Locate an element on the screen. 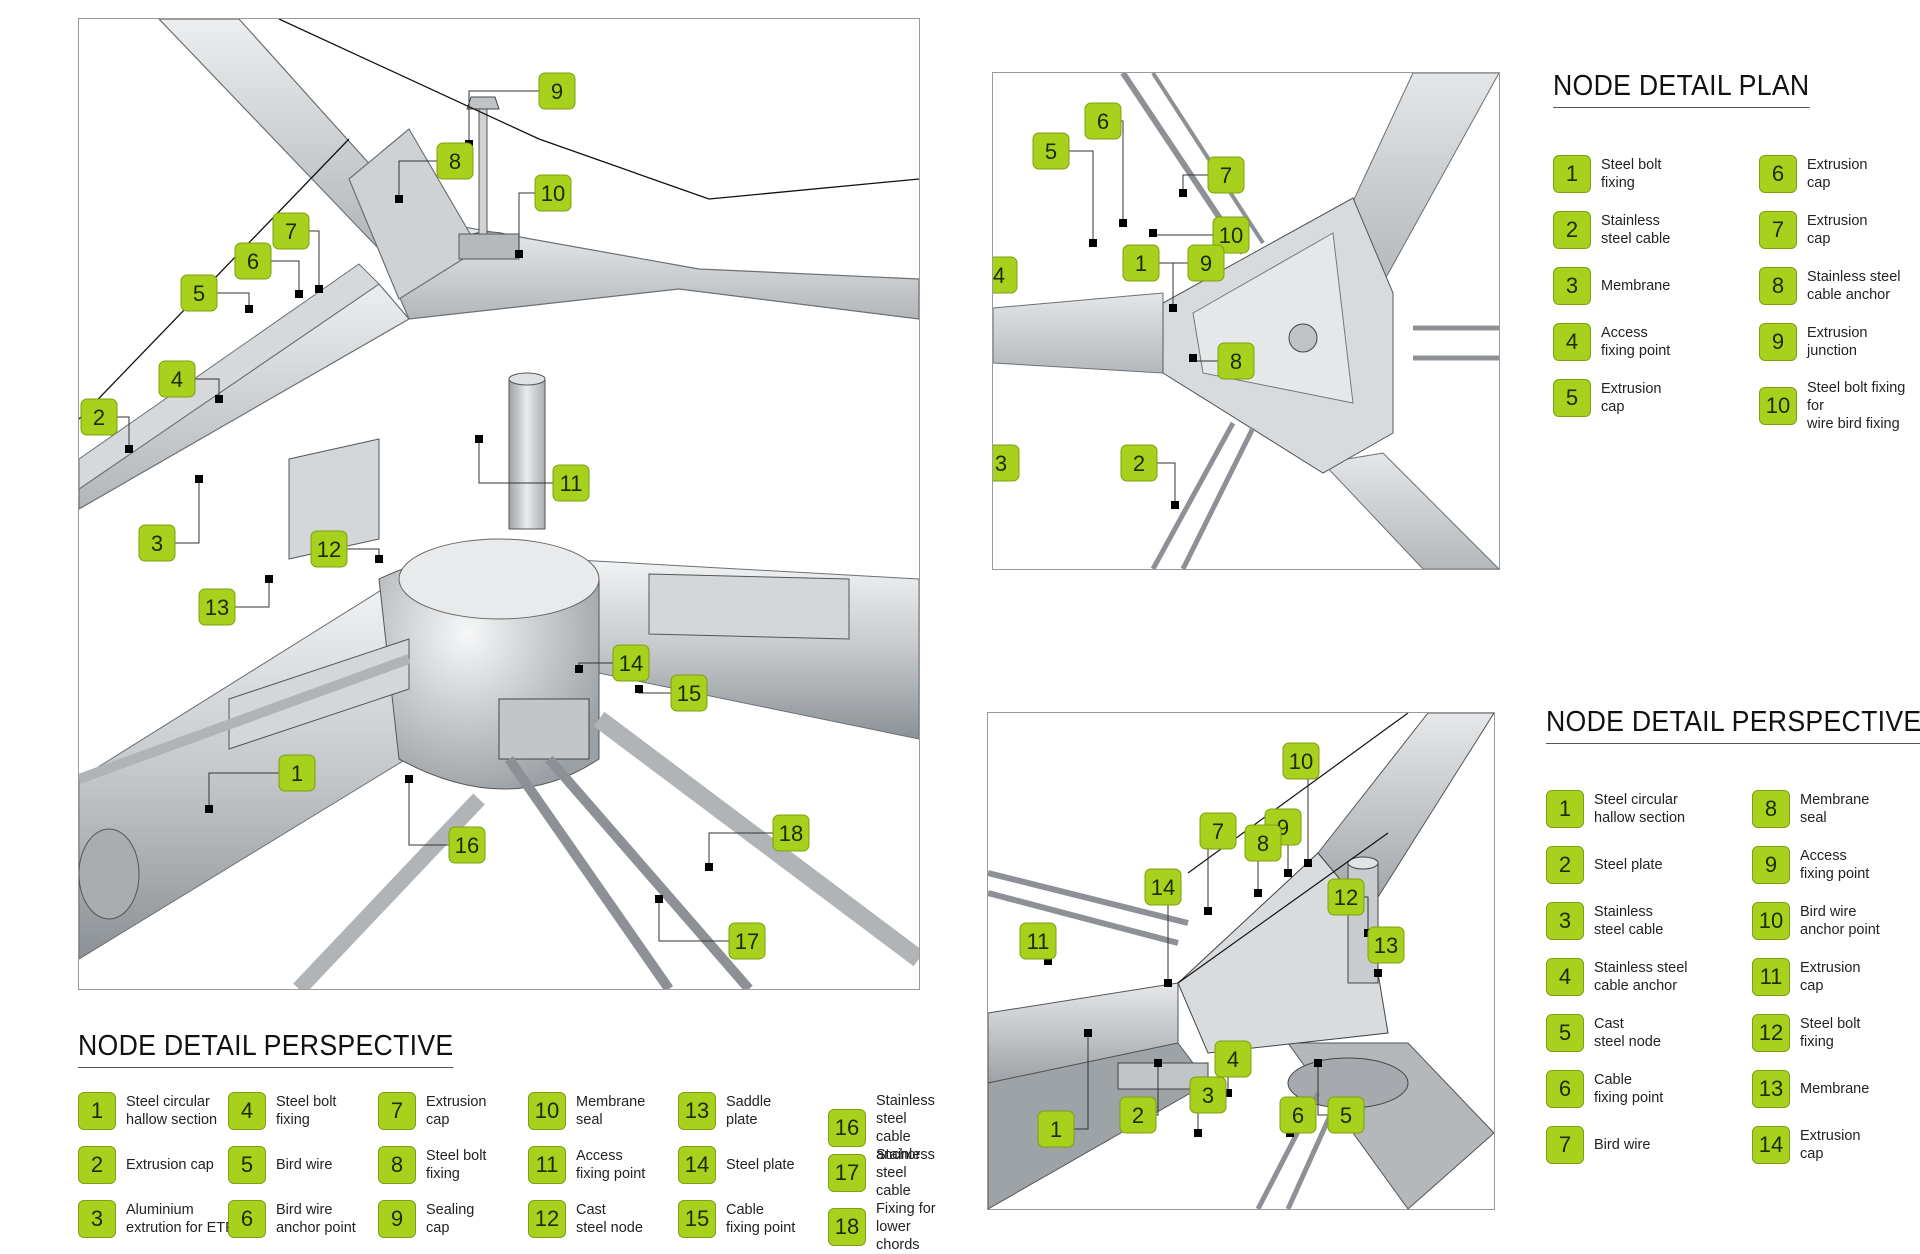  legend-item: 3 Stainless steel cable is located at coordinates (1604, 921).